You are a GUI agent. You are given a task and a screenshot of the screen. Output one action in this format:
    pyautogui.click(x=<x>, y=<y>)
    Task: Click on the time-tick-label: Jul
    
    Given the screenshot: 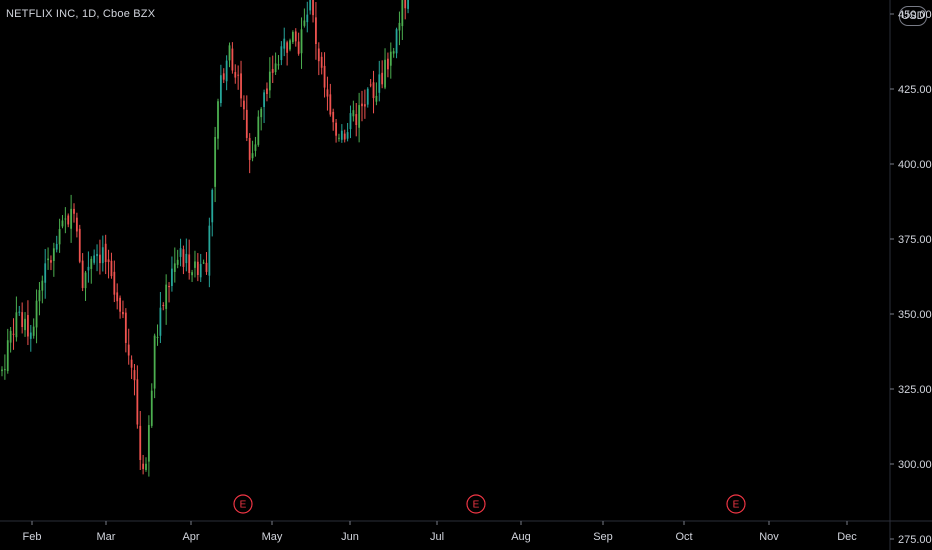 What is the action you would take?
    pyautogui.click(x=437, y=537)
    